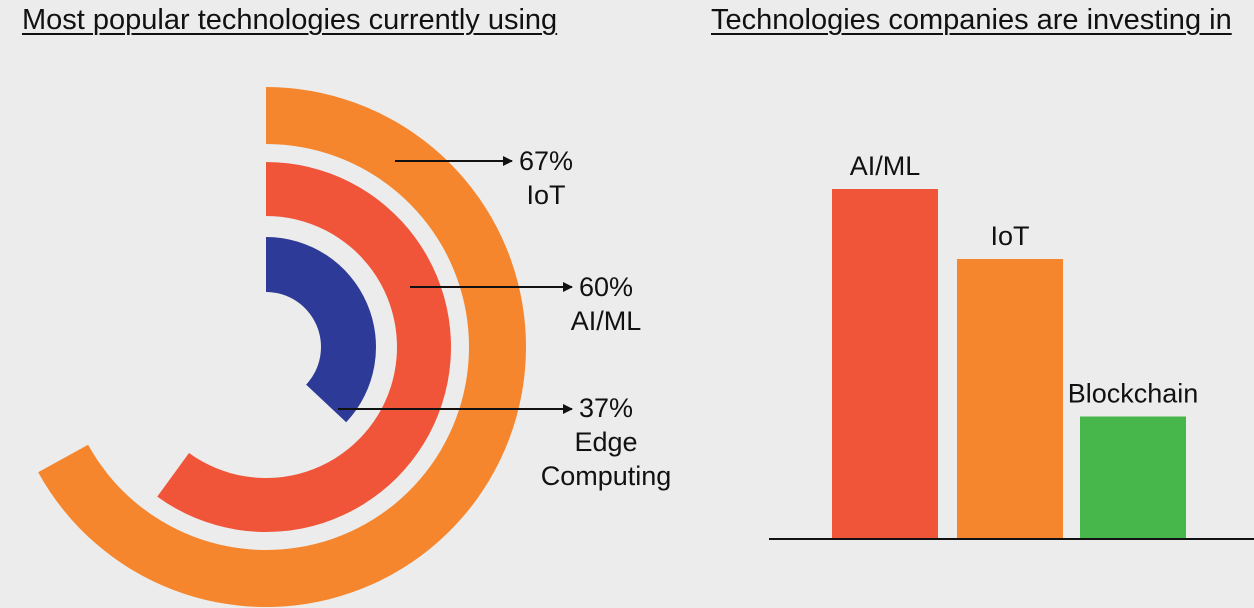 Image resolution: width=1254 pixels, height=608 pixels. What do you see at coordinates (606, 408) in the screenshot?
I see `value-label-edge-computing: 37%` at bounding box center [606, 408].